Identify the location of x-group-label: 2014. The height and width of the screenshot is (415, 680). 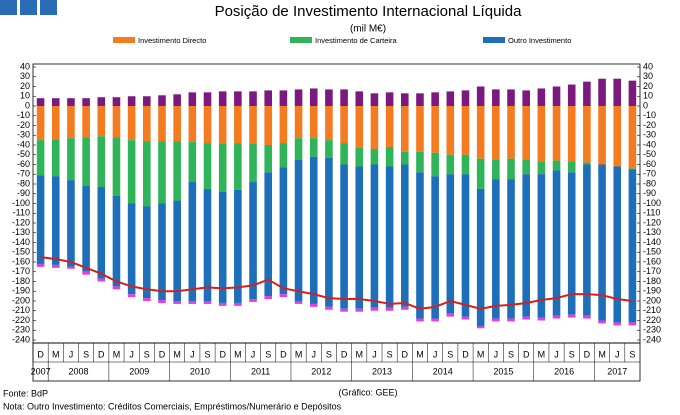
(443, 371).